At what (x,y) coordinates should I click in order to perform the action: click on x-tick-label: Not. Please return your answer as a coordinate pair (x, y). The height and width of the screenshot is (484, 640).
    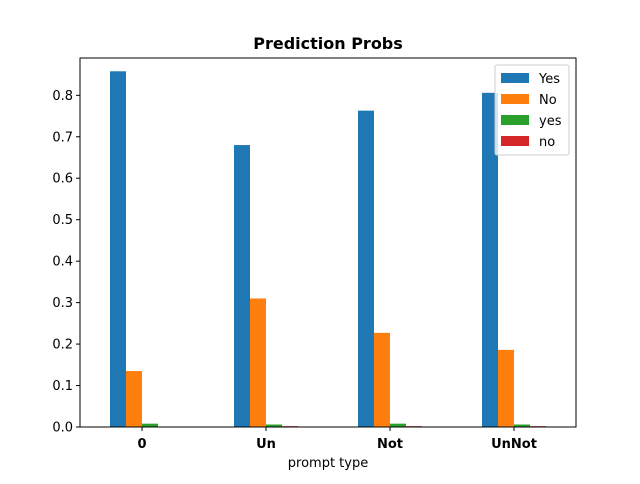
    Looking at the image, I should click on (390, 444).